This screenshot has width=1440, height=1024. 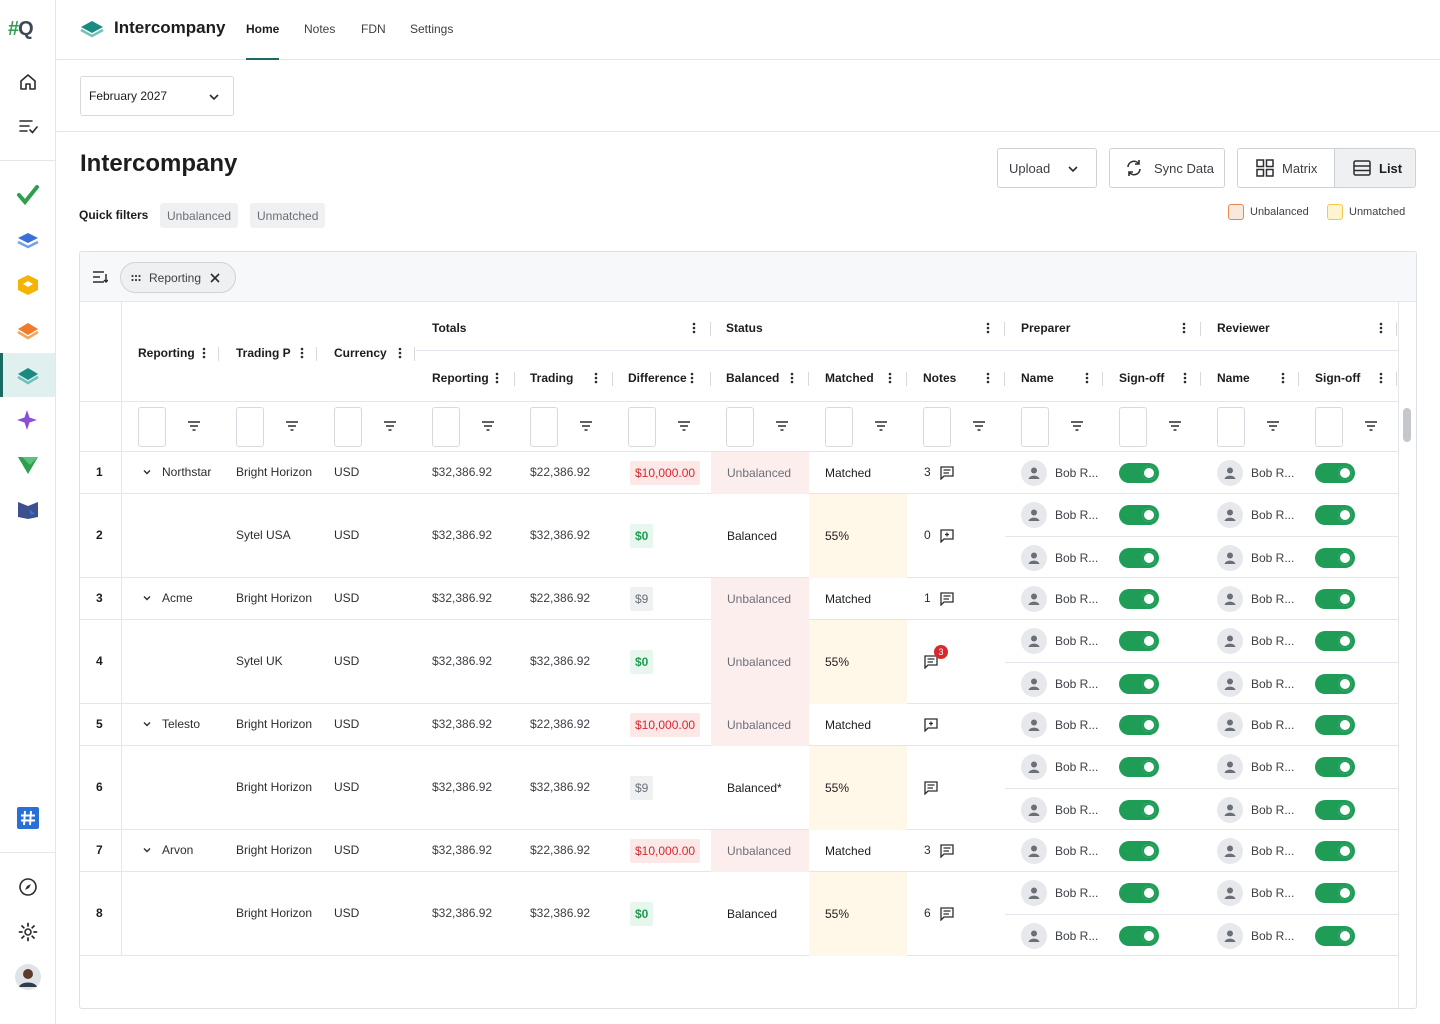 What do you see at coordinates (27, 420) in the screenshot?
I see `sparkle-app-icon` at bounding box center [27, 420].